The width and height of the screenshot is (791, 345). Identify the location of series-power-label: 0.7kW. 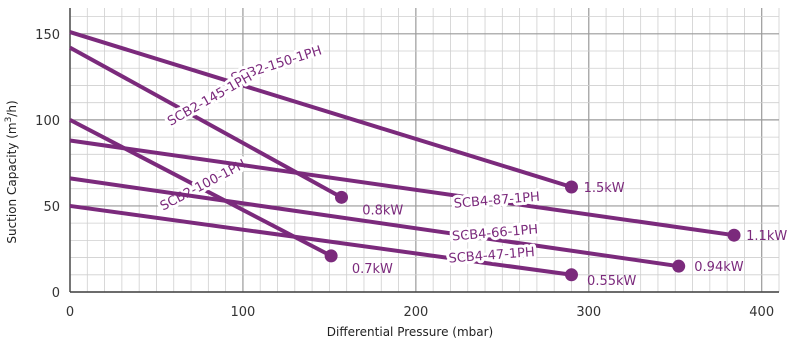
(372, 269).